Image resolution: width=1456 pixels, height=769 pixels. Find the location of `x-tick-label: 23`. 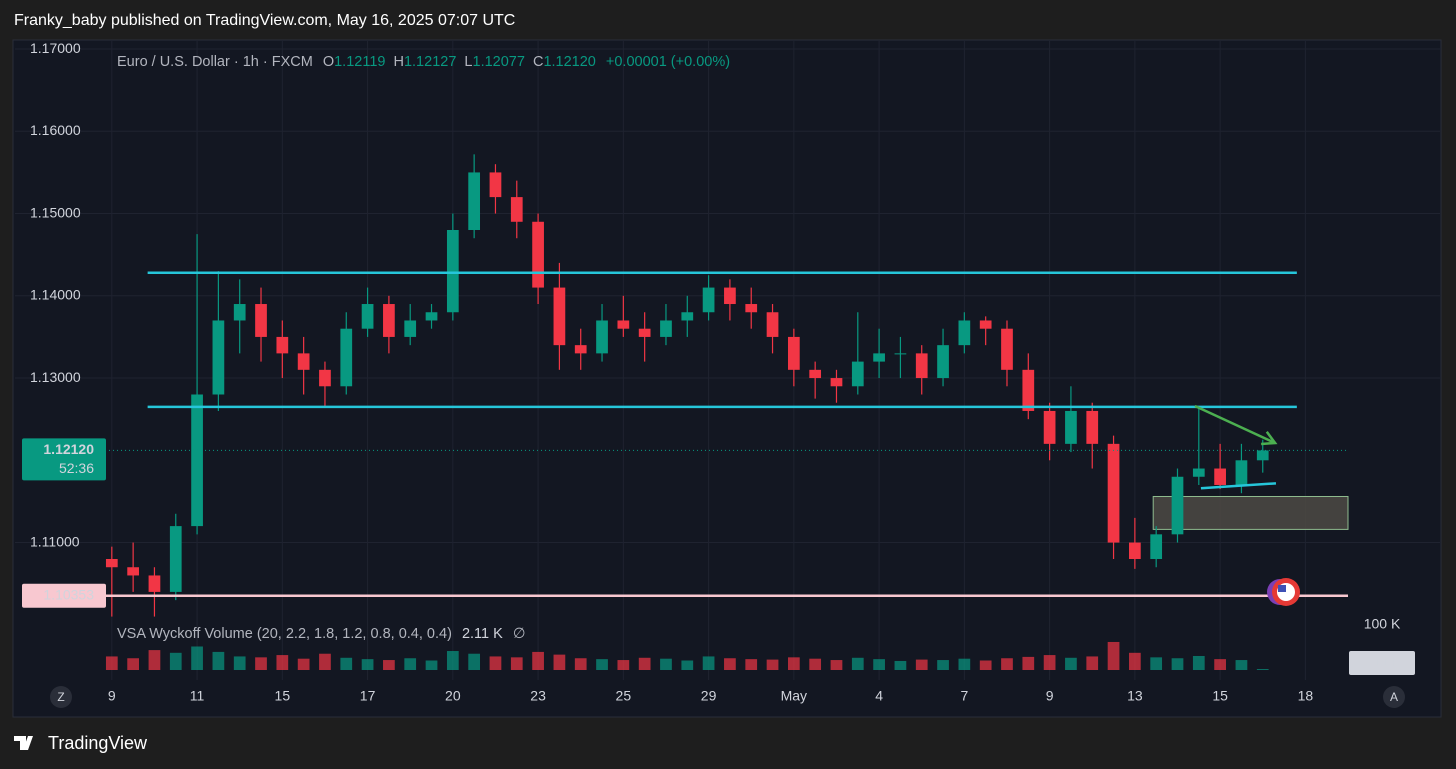

x-tick-label: 23 is located at coordinates (538, 696).